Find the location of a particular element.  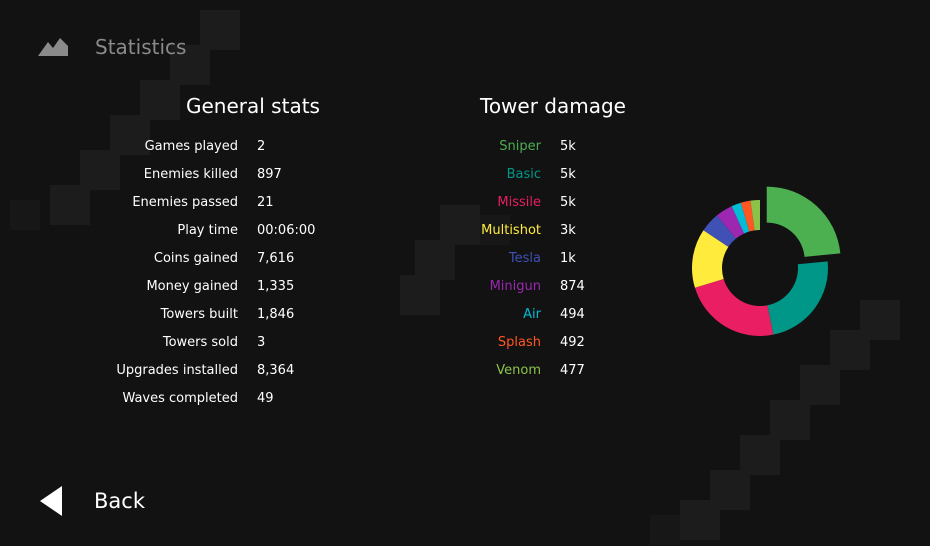

back-label: Back is located at coordinates (119, 501).